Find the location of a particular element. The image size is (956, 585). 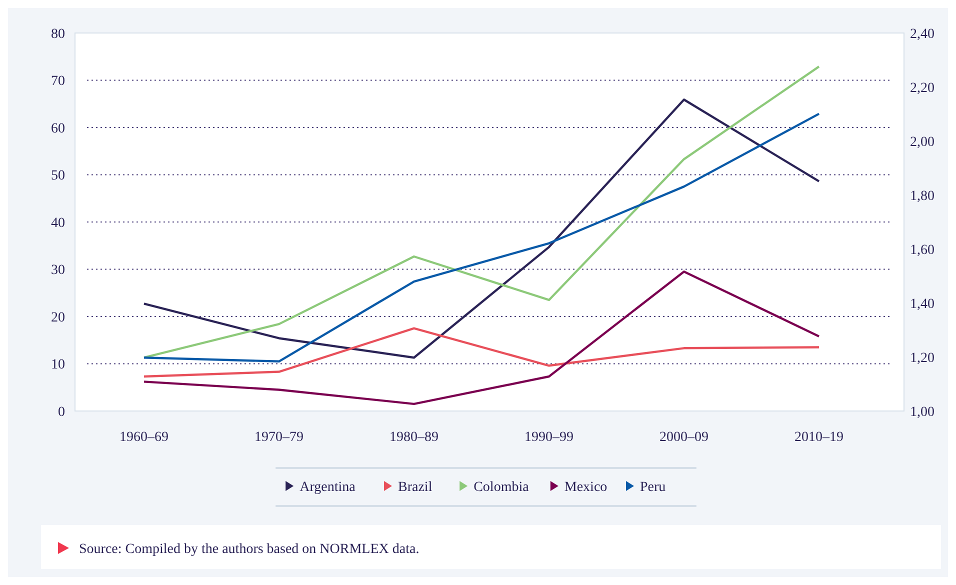

y-tick-label: 0 is located at coordinates (61, 412).